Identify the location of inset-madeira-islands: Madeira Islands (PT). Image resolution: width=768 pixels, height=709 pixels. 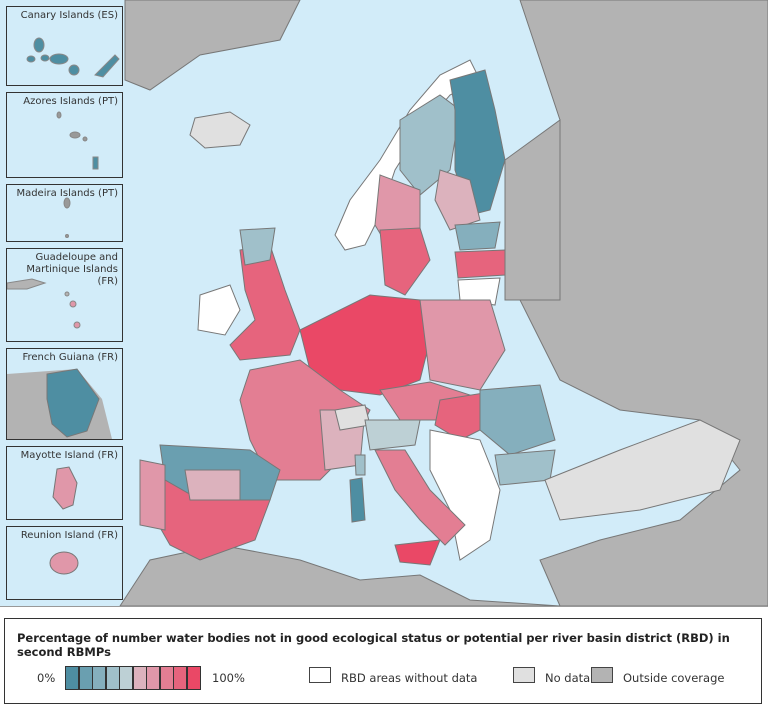
(64, 213).